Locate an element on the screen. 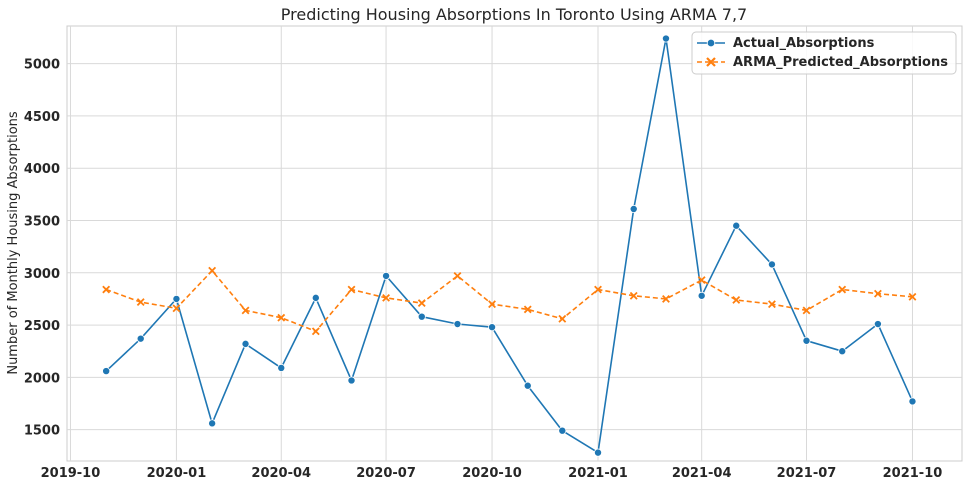 This screenshot has width=967, height=491. y-tick-label: 2000 is located at coordinates (42, 378).